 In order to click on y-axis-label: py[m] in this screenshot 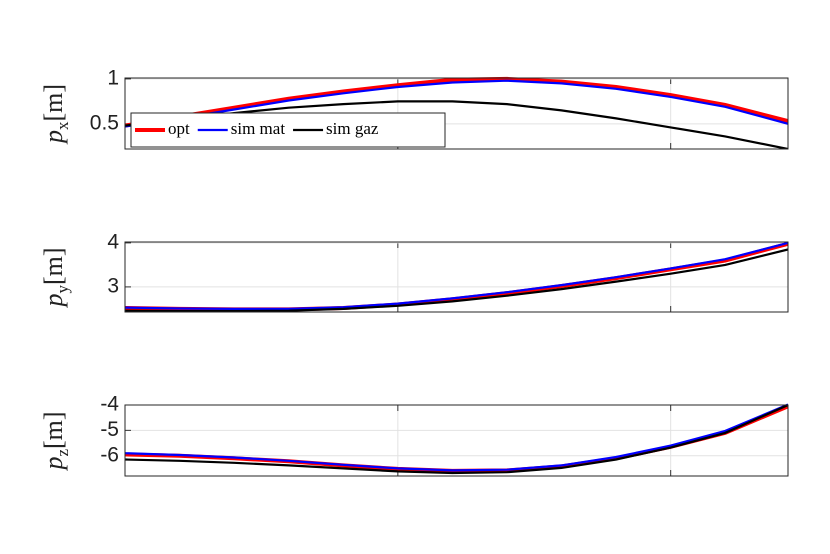, I will do `click(55, 277)`.